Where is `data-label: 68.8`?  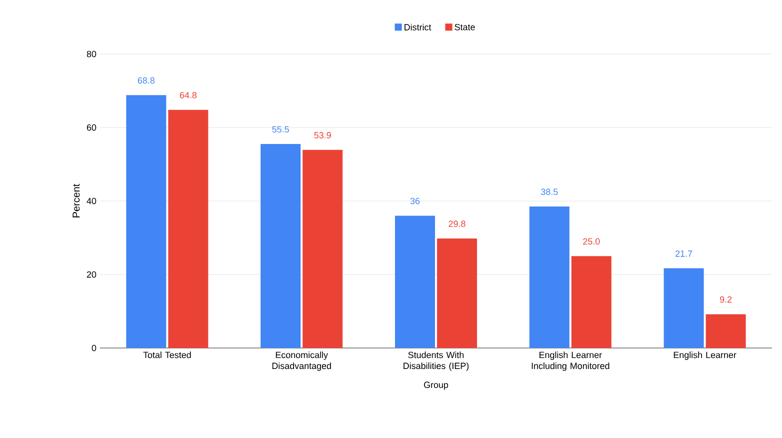 data-label: 68.8 is located at coordinates (146, 80).